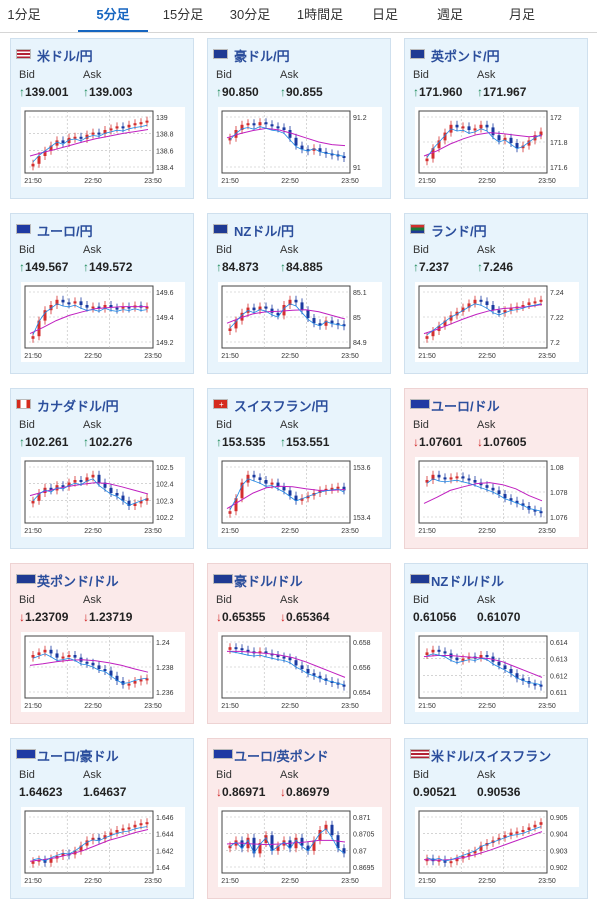  I want to click on tab-3: 15分足, so click(183, 14).